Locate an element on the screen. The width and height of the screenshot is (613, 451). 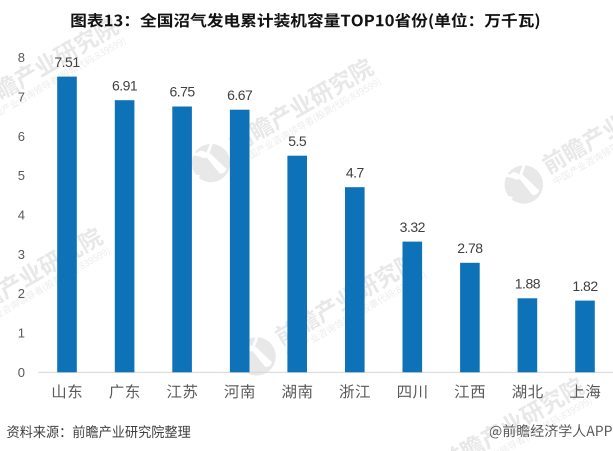
svg-text: 3 is located at coordinates (21, 254).